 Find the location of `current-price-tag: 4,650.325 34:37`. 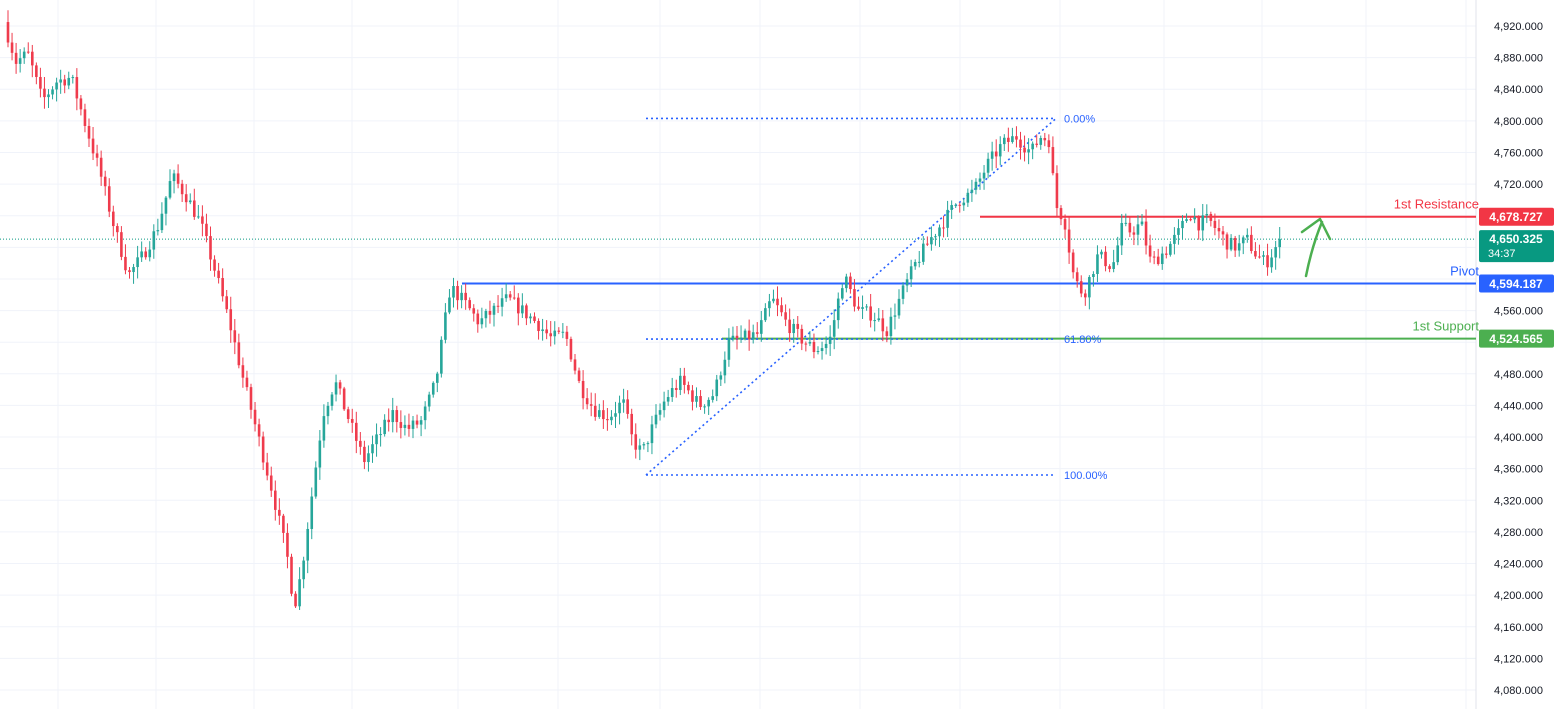

current-price-tag: 4,650.325 34:37 is located at coordinates (1516, 246).